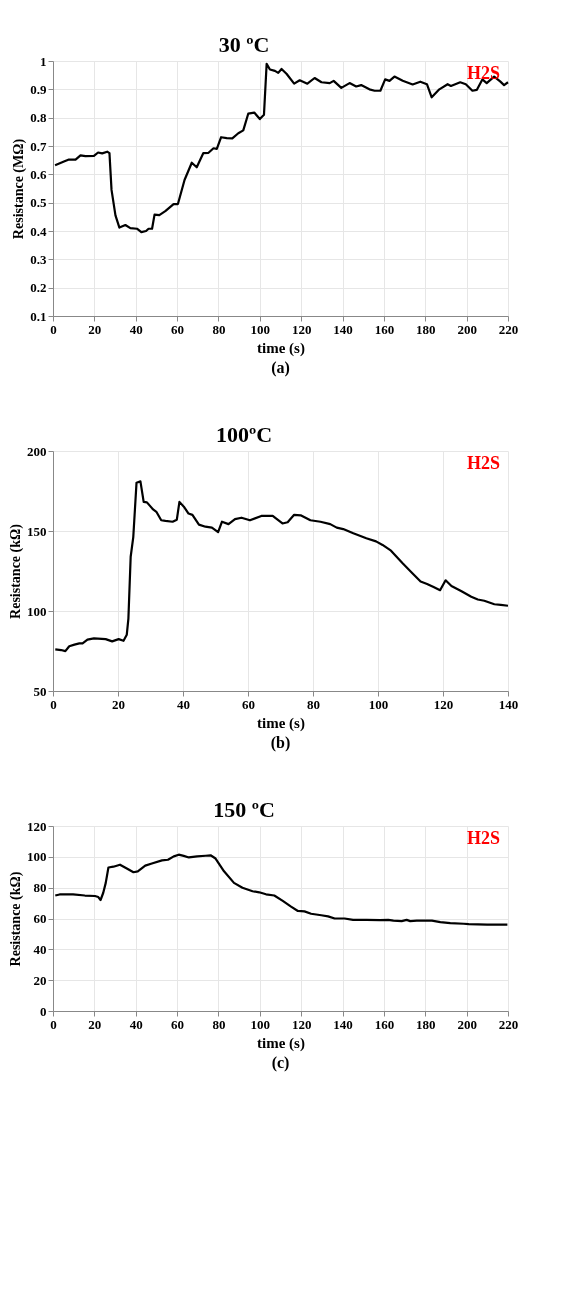 This screenshot has height=1293, width=568. Describe the element at coordinates (280, 1063) in the screenshot. I see `text: (c)` at that location.